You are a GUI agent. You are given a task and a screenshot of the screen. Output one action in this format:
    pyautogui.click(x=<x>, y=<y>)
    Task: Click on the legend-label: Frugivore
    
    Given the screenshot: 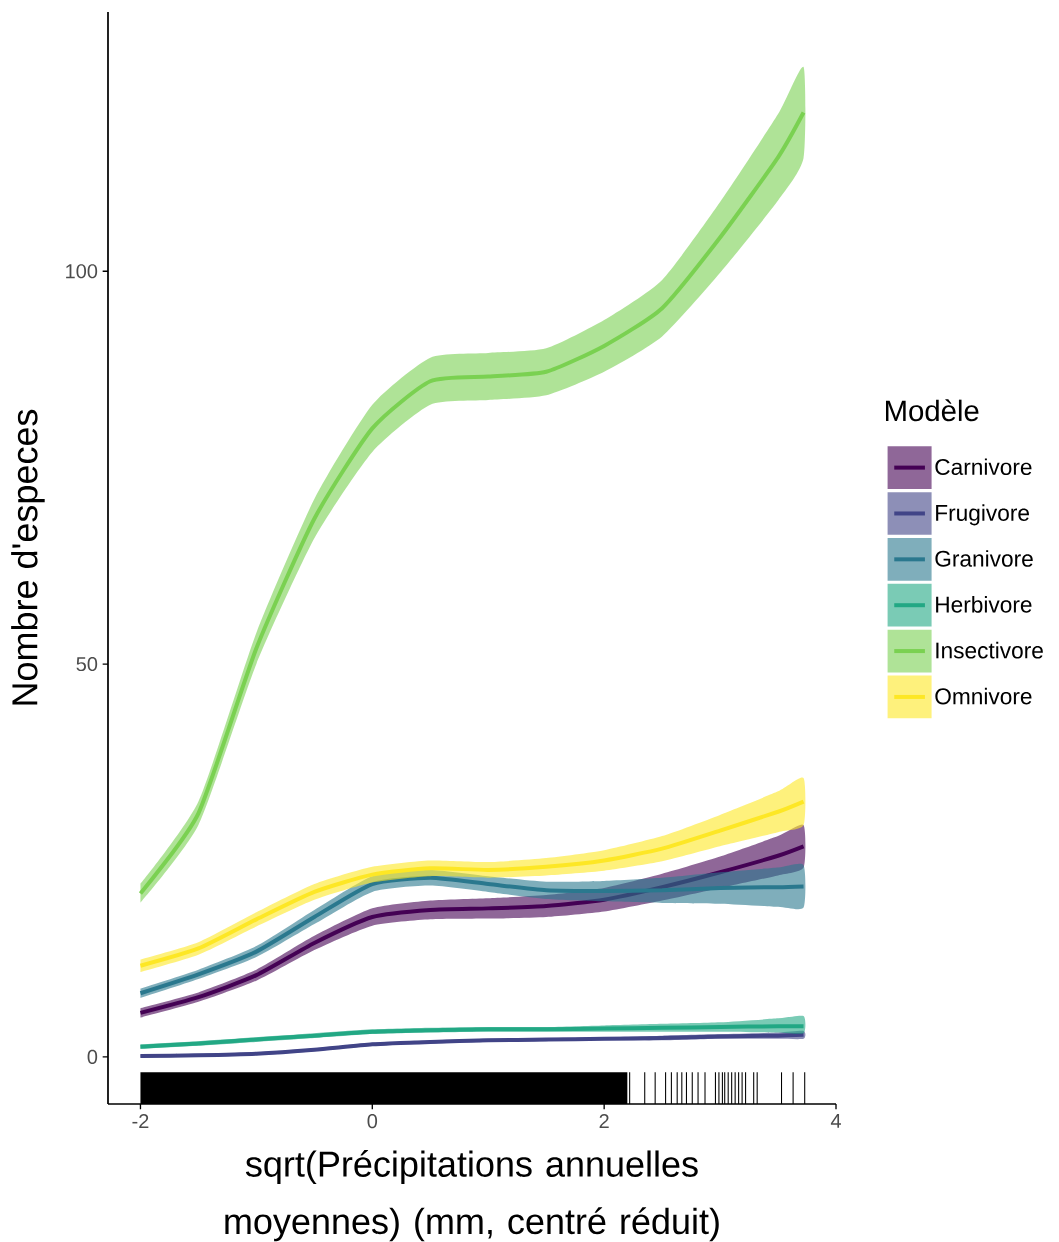 What is the action you would take?
    pyautogui.click(x=982, y=515)
    